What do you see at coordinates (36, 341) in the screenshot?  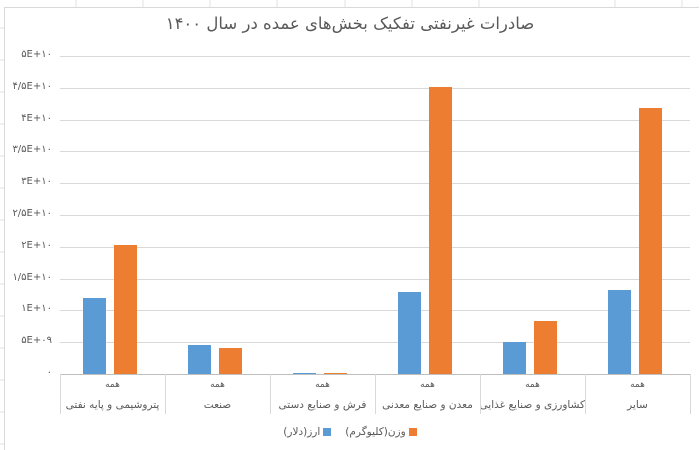 I see `y-axis-tick-label: ۵E+۰۹` at bounding box center [36, 341].